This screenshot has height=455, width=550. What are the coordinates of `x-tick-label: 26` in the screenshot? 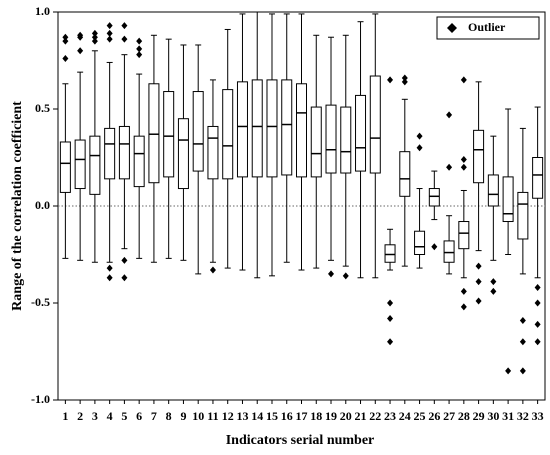 It's located at (434, 416).